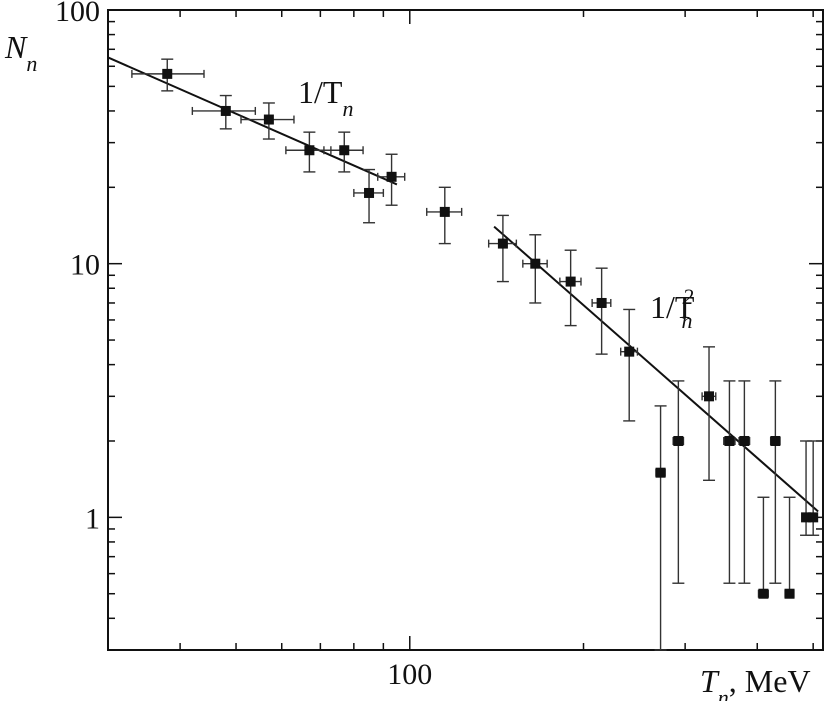 This screenshot has height=701, width=830. I want to click on y-tick-label: 1, so click(92, 518).